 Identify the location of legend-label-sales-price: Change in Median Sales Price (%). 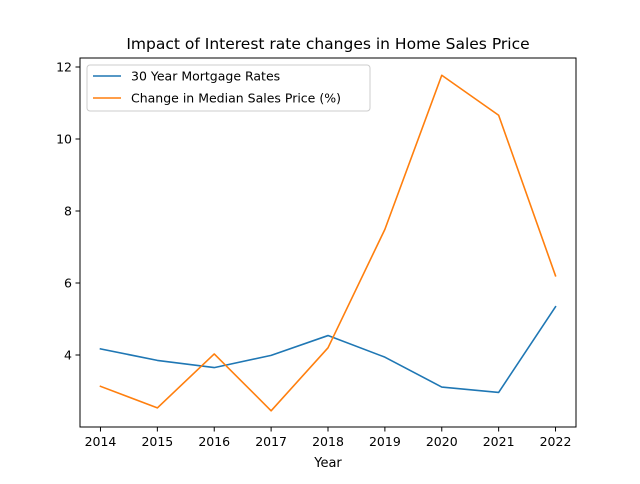
(236, 98).